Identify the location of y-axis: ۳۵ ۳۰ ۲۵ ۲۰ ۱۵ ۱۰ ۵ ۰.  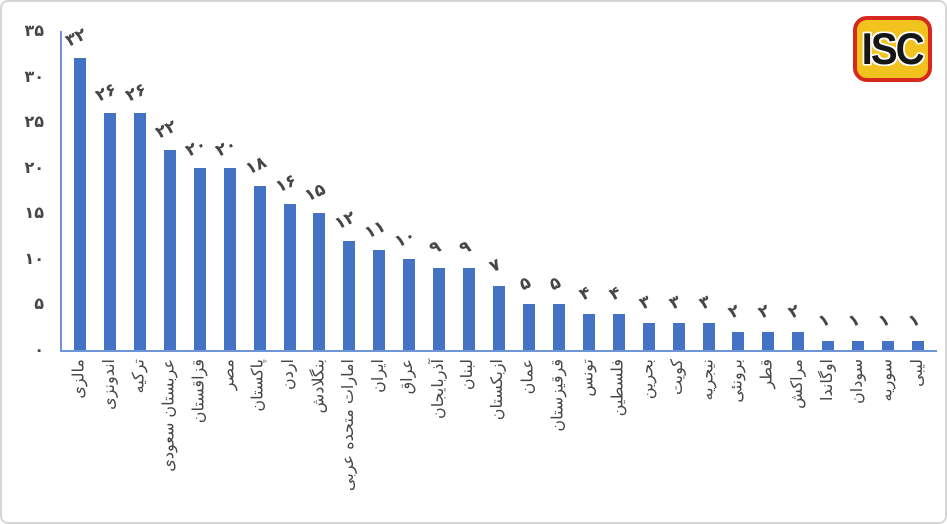
(24, 262).